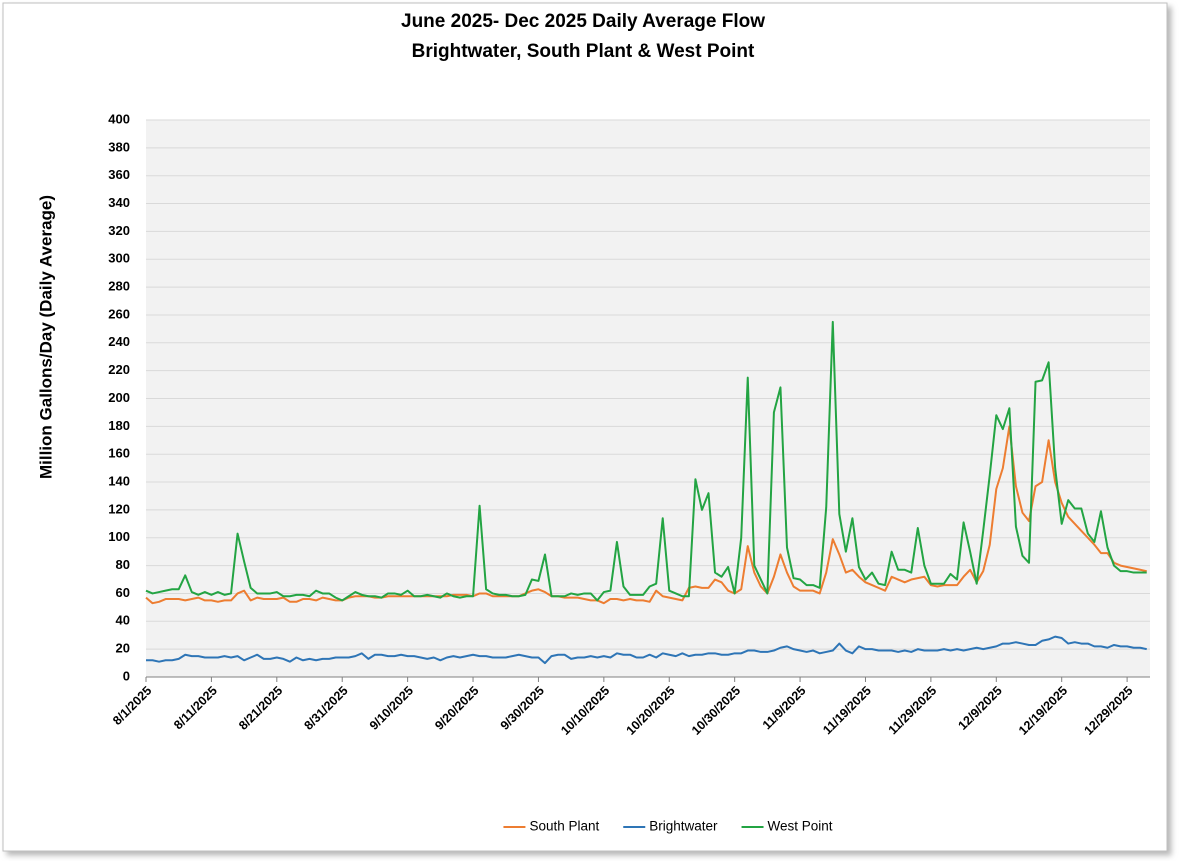  I want to click on y-tick-label: 140, so click(119, 480).